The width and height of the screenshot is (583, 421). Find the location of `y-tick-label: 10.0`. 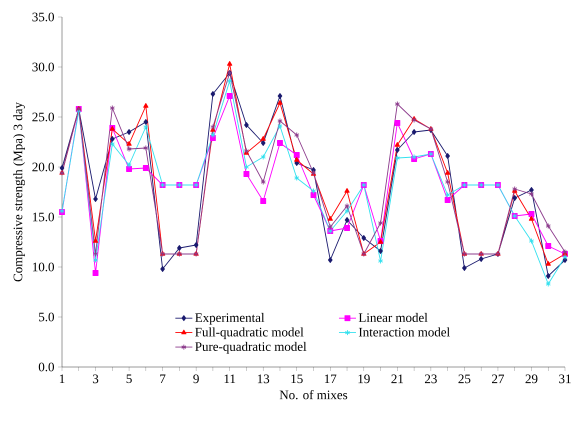

y-tick-label: 10.0 is located at coordinates (43, 267).